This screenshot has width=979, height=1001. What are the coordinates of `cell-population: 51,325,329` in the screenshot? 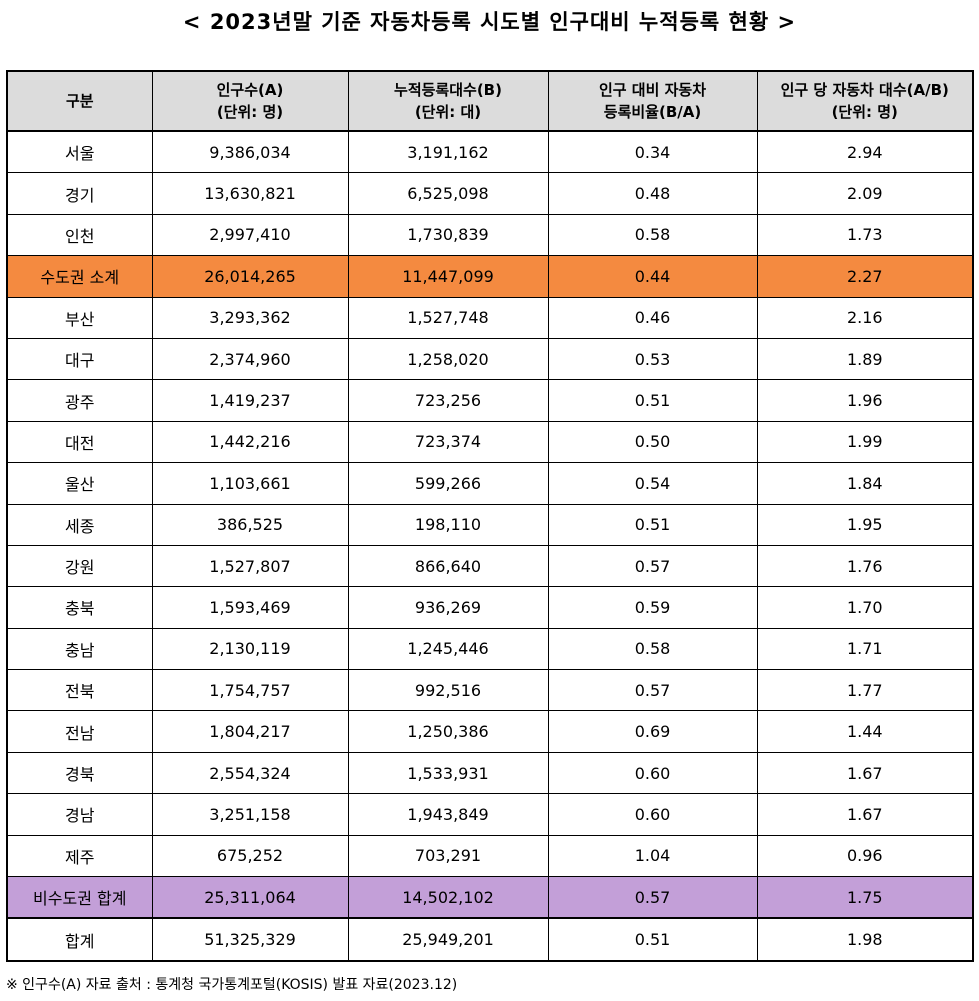 It's located at (250, 939).